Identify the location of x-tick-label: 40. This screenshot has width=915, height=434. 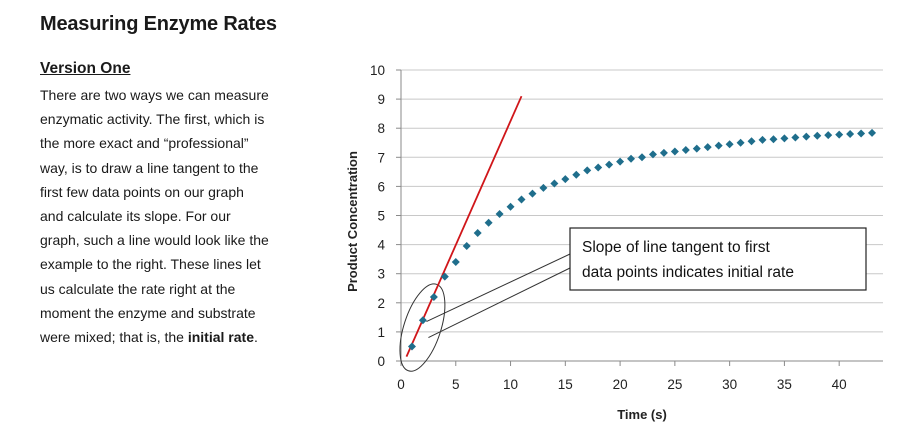
(839, 384).